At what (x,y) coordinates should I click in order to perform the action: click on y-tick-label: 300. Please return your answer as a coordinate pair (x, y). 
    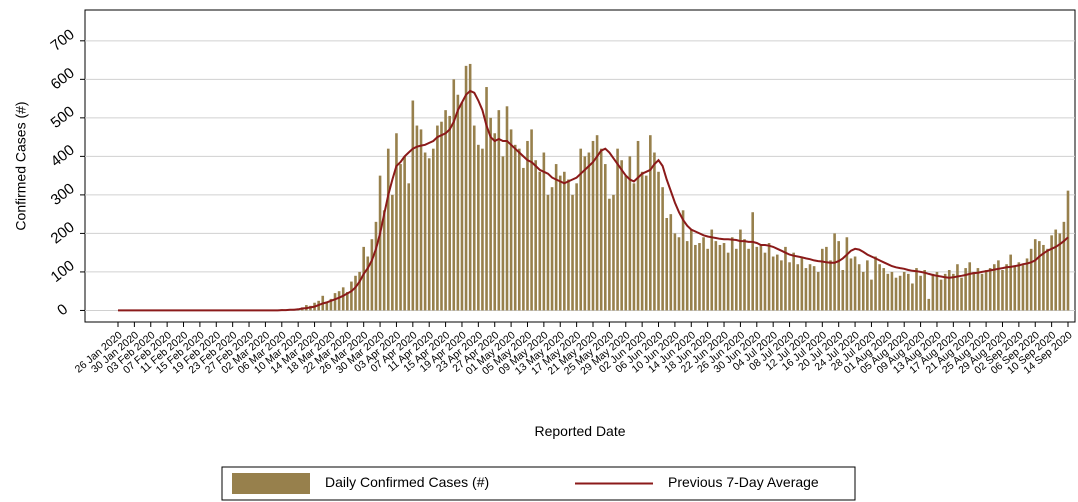
    Looking at the image, I should click on (63, 194).